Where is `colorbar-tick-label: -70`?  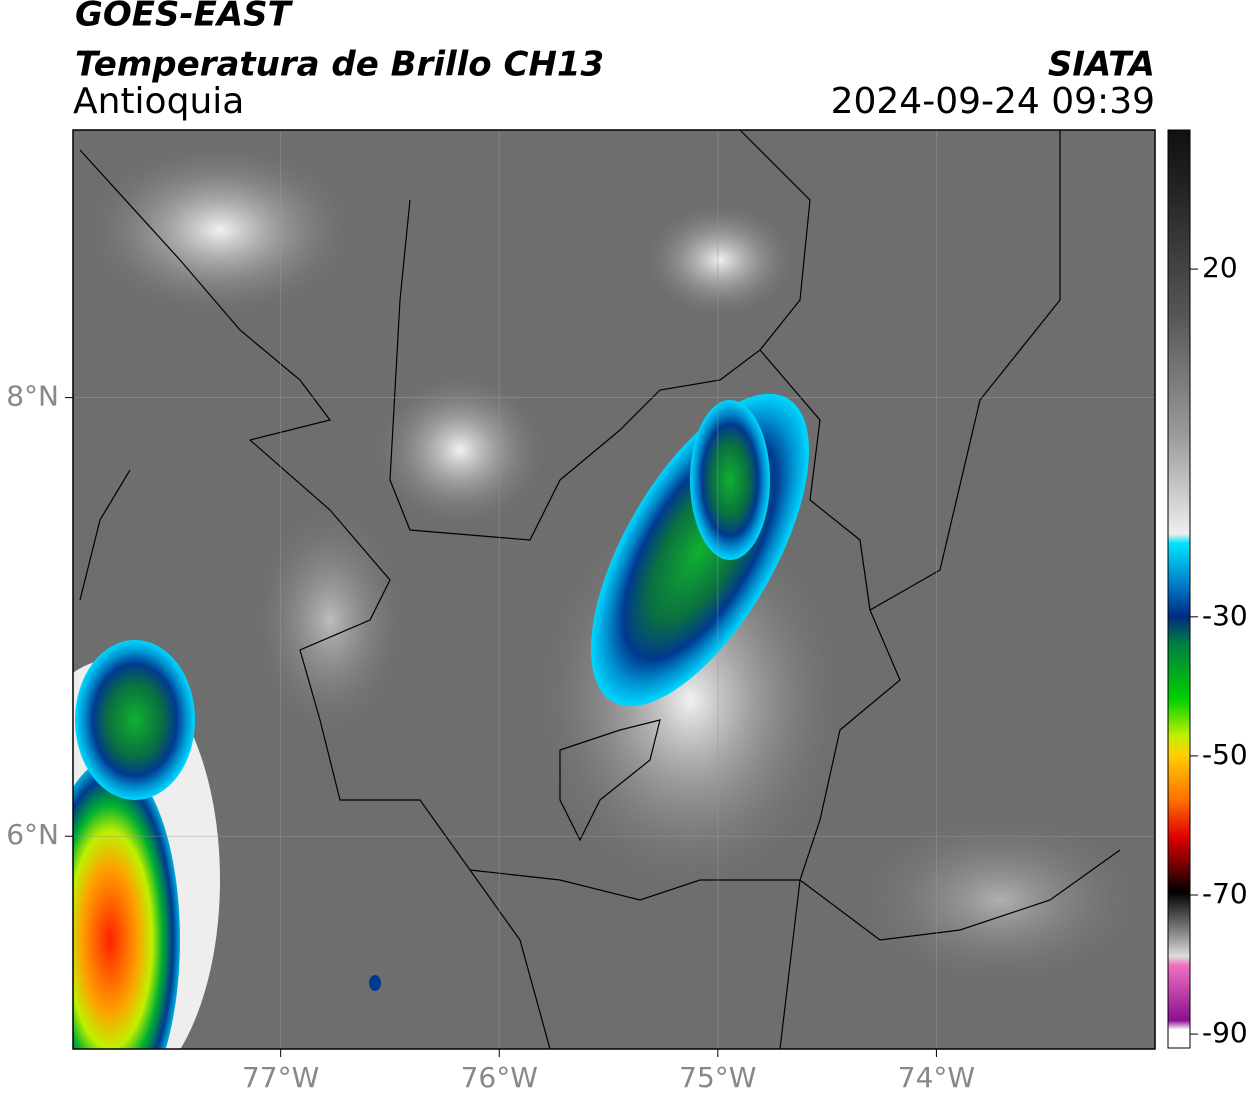
colorbar-tick-label: -70 is located at coordinates (1225, 893).